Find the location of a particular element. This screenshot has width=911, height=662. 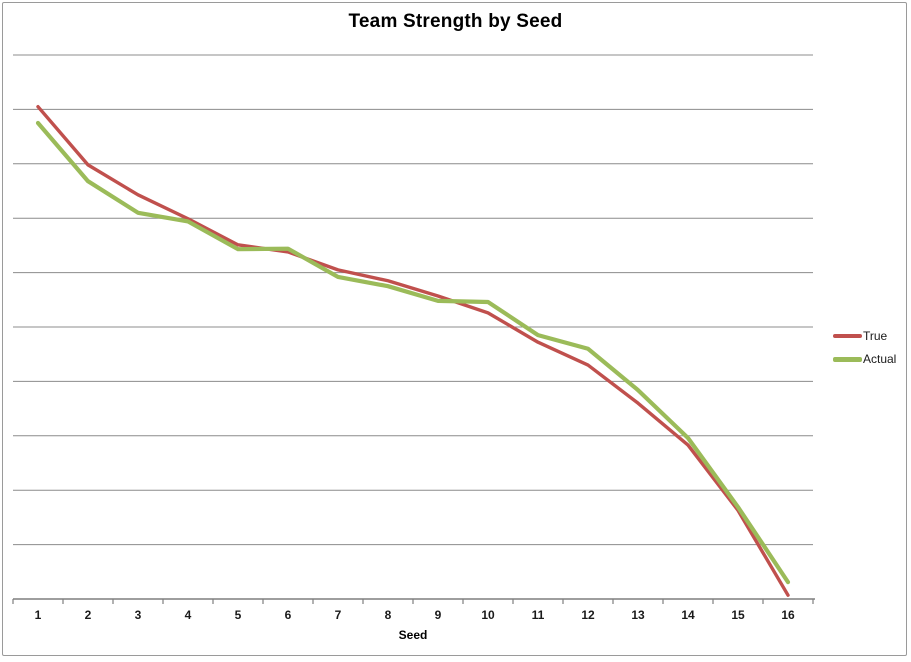

legend-label-actual: Actual is located at coordinates (880, 359).